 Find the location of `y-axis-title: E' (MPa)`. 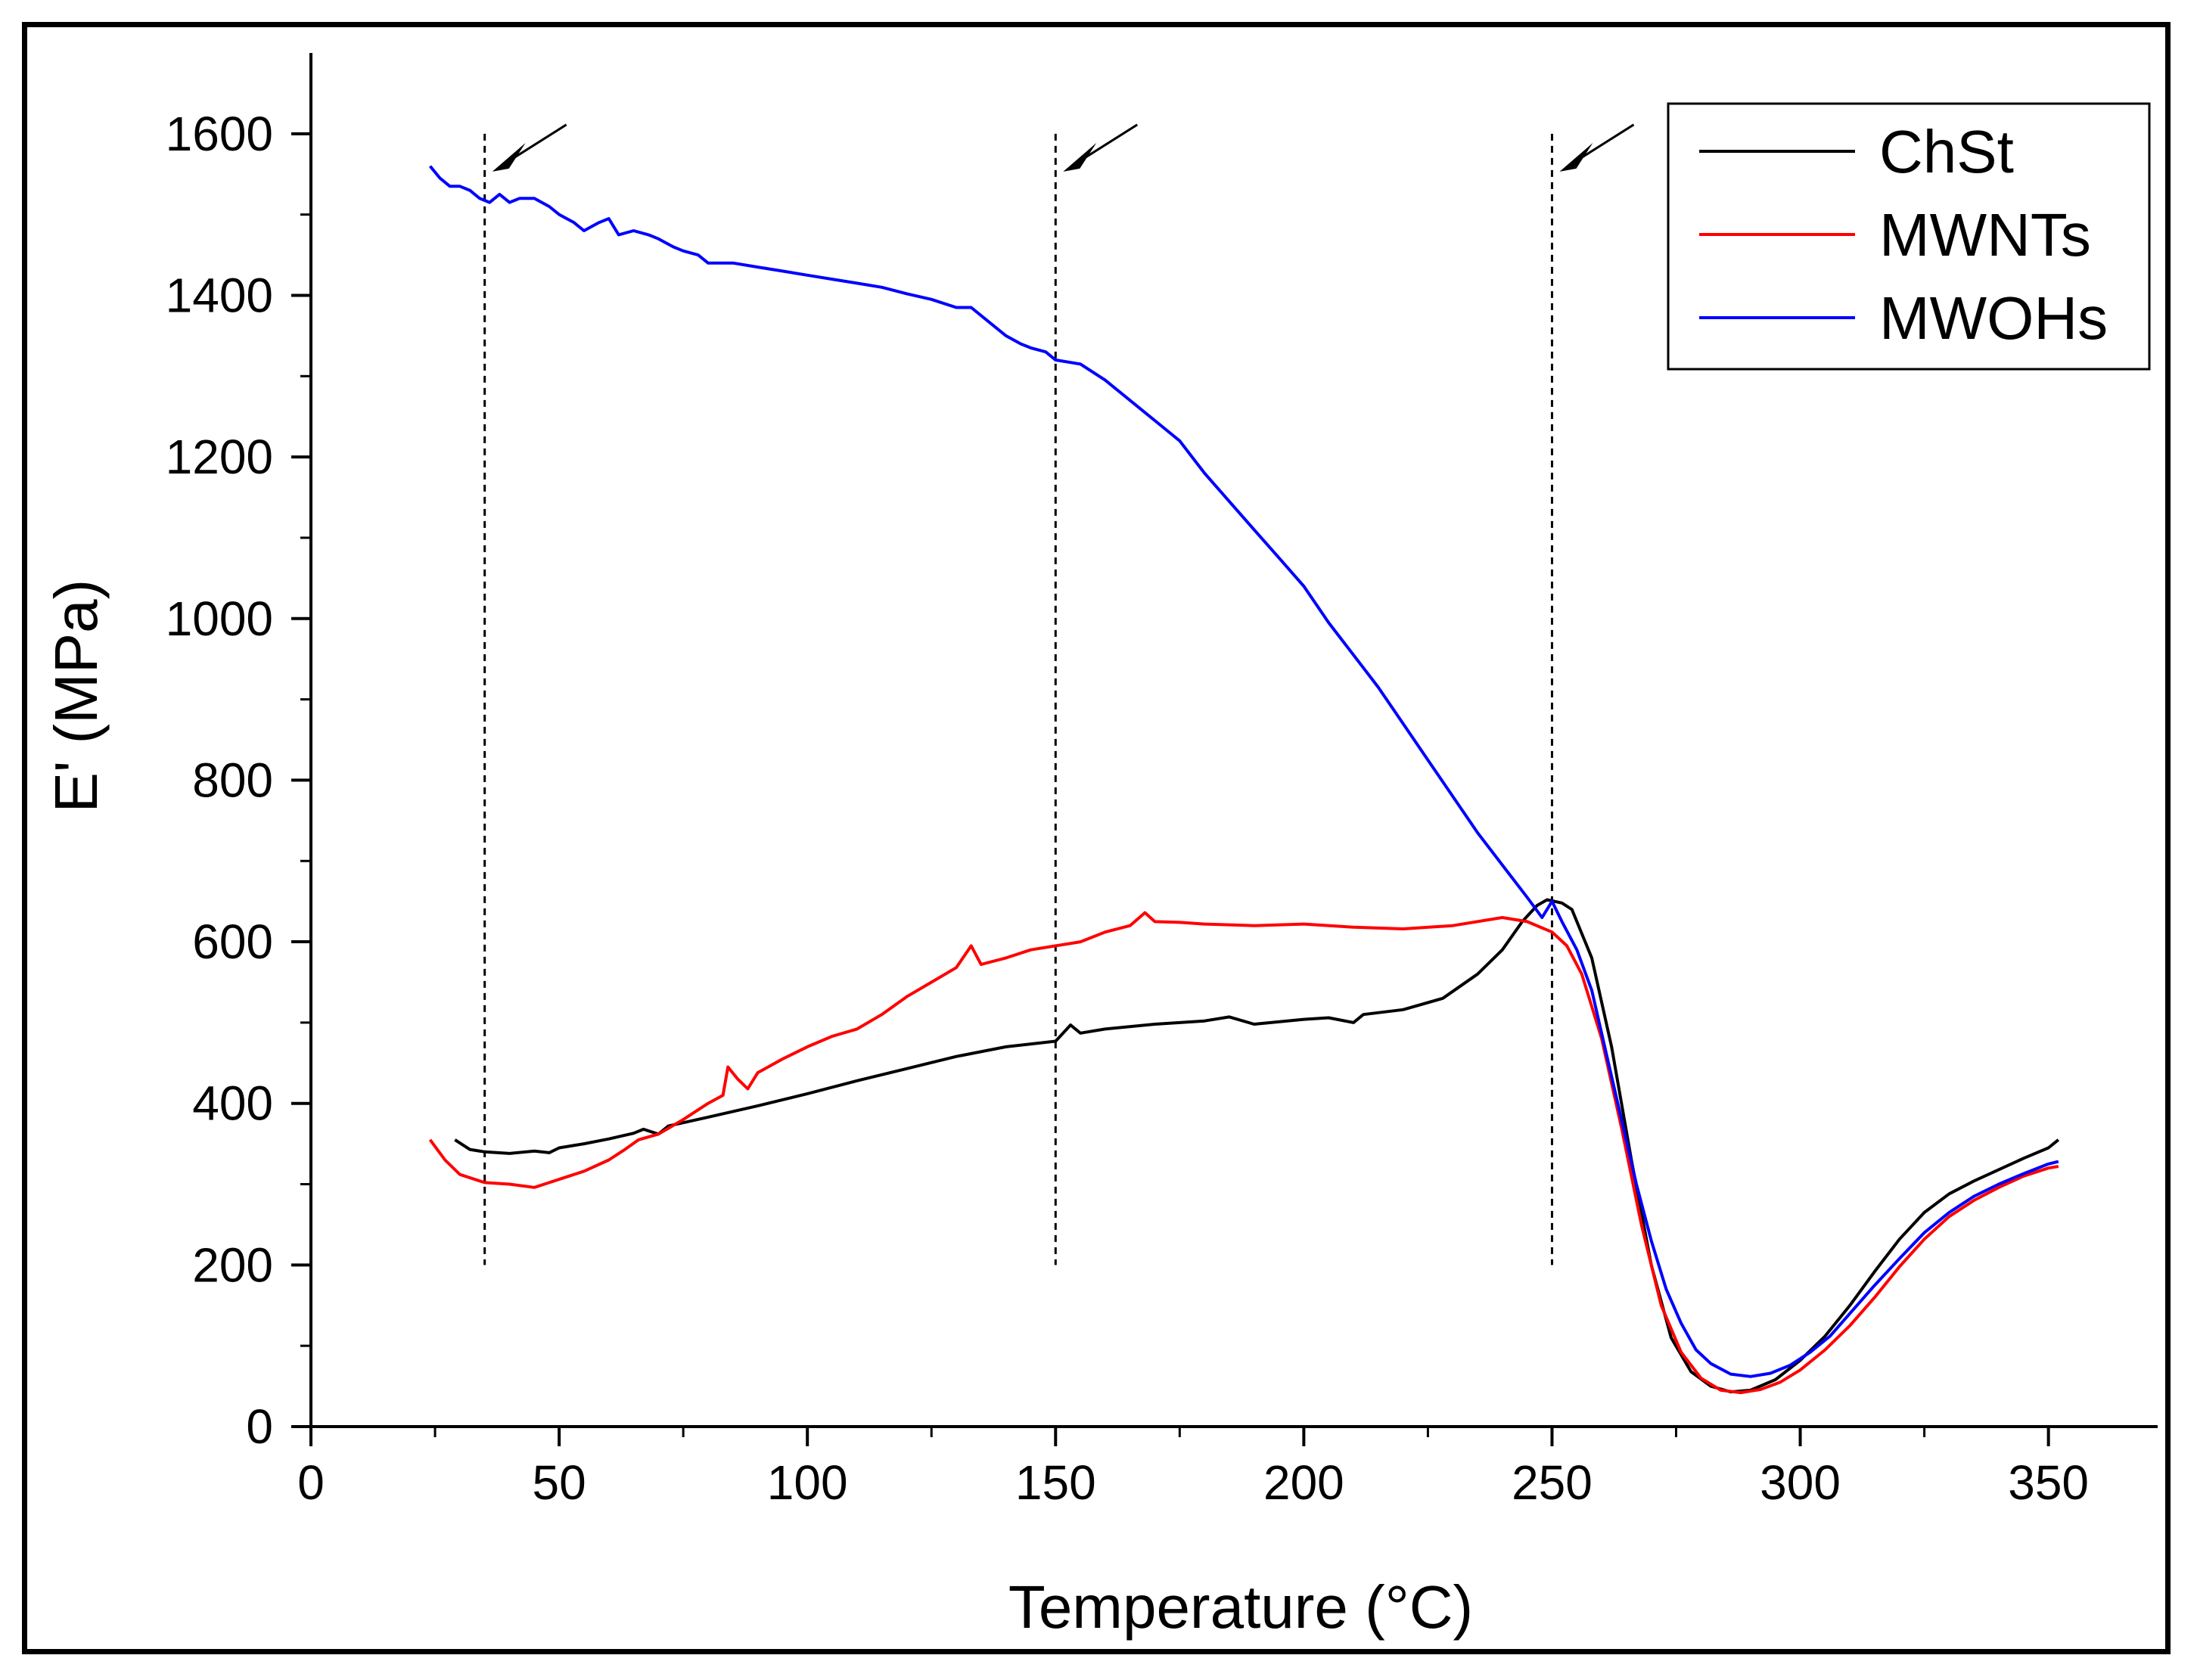

y-axis-title: E' (MPa) is located at coordinates (76, 696).